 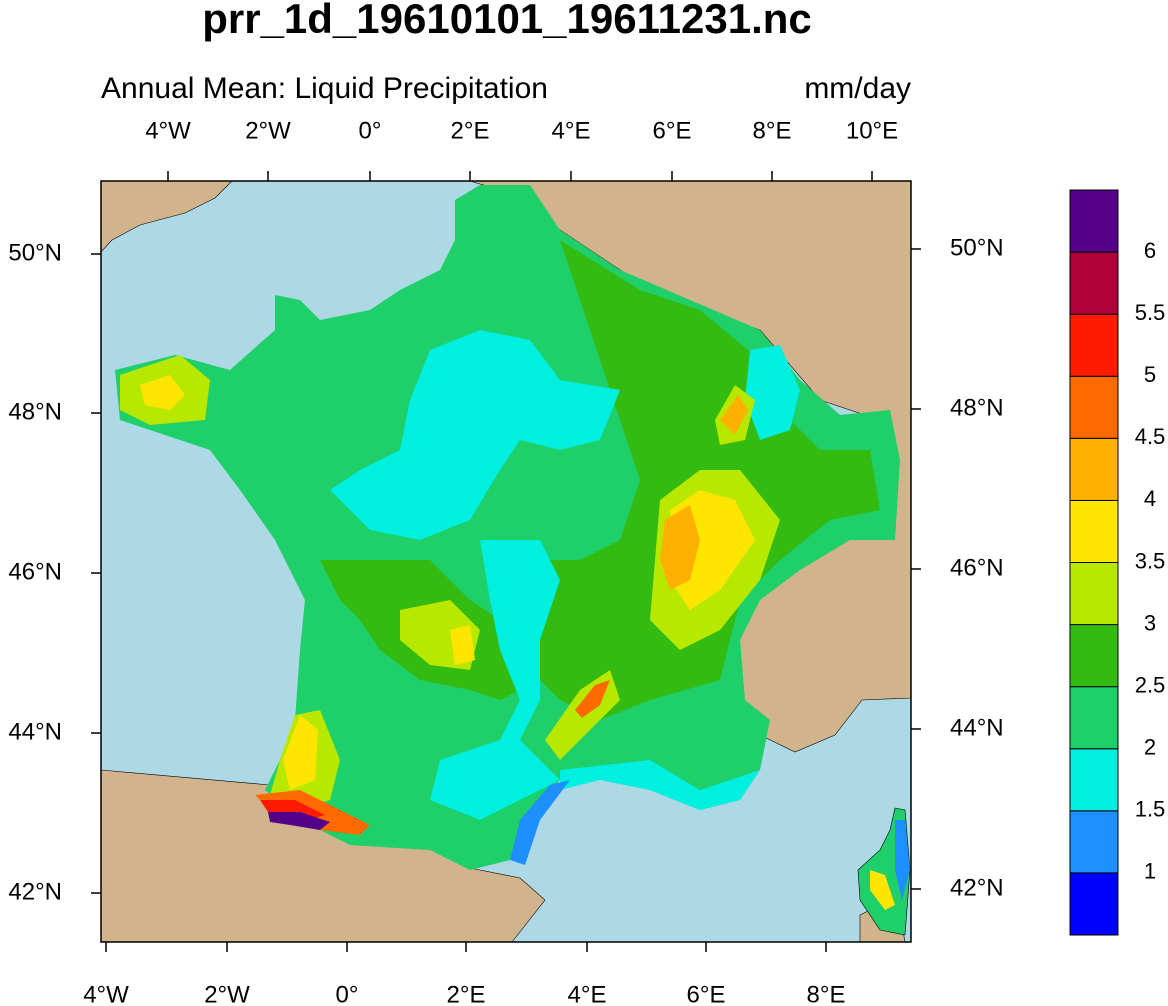 What do you see at coordinates (106, 993) in the screenshot?
I see `bottom-label: 4°W` at bounding box center [106, 993].